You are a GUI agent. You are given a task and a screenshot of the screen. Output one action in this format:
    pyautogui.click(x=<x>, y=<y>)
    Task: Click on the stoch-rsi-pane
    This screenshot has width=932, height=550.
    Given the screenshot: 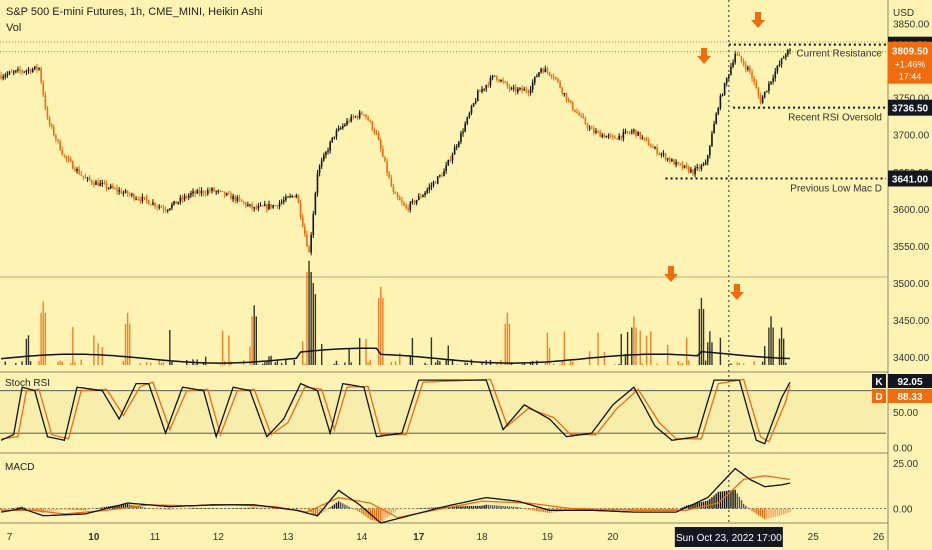 What is the action you would take?
    pyautogui.click(x=443, y=411)
    